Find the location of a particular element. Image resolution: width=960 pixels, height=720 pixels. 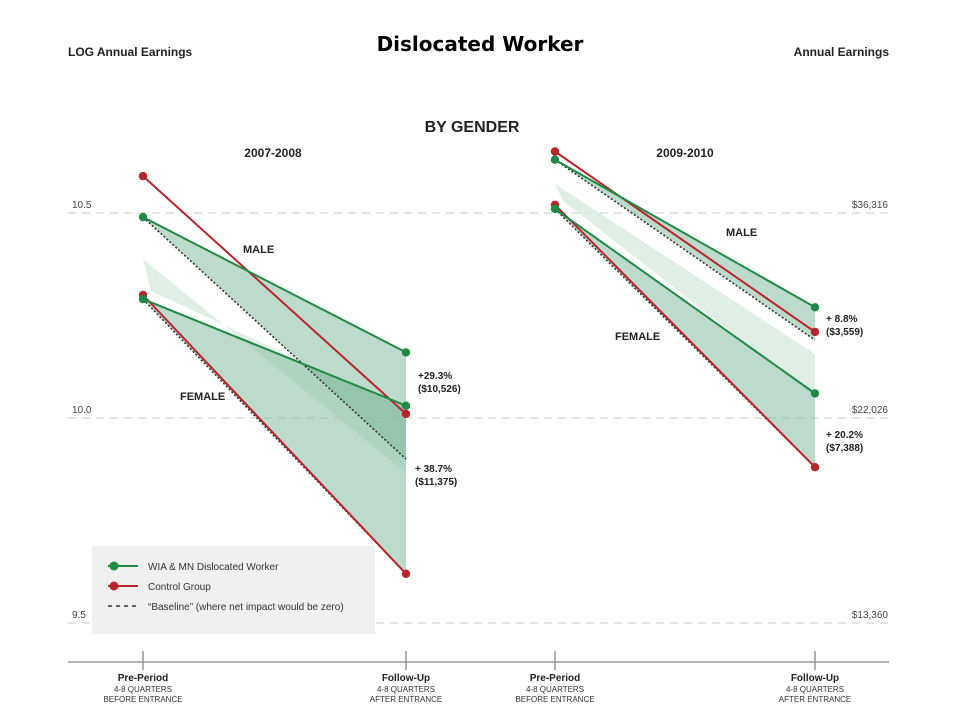

impact-percent-label: + 20.2% is located at coordinates (844, 435).